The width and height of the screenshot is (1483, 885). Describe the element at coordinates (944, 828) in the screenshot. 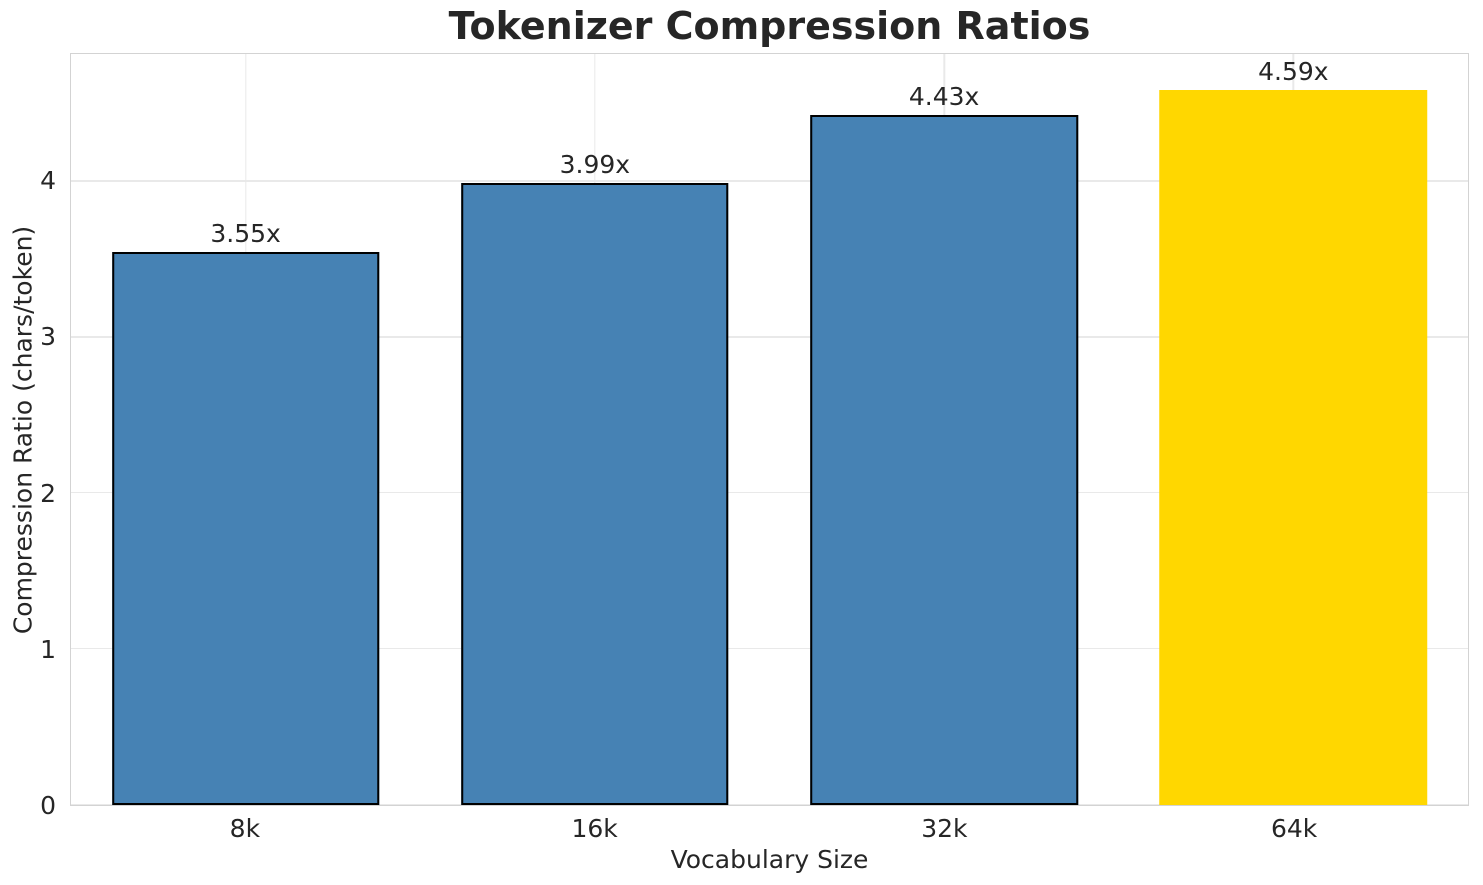

I see `x-tick-label: 32k` at that location.